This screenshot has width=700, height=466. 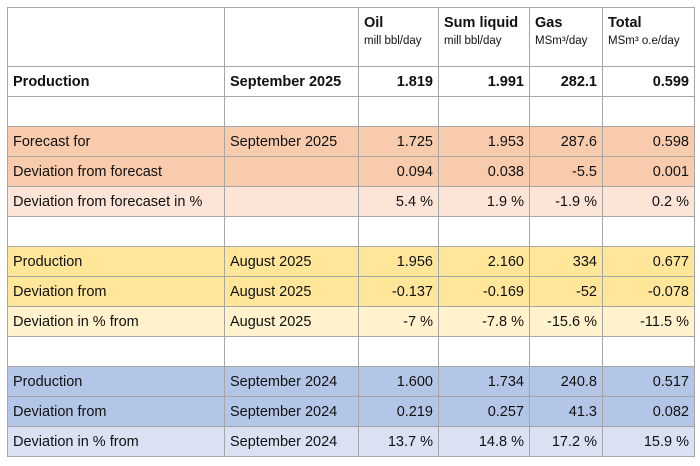 I want to click on value-cell: 1.734, so click(x=484, y=381).